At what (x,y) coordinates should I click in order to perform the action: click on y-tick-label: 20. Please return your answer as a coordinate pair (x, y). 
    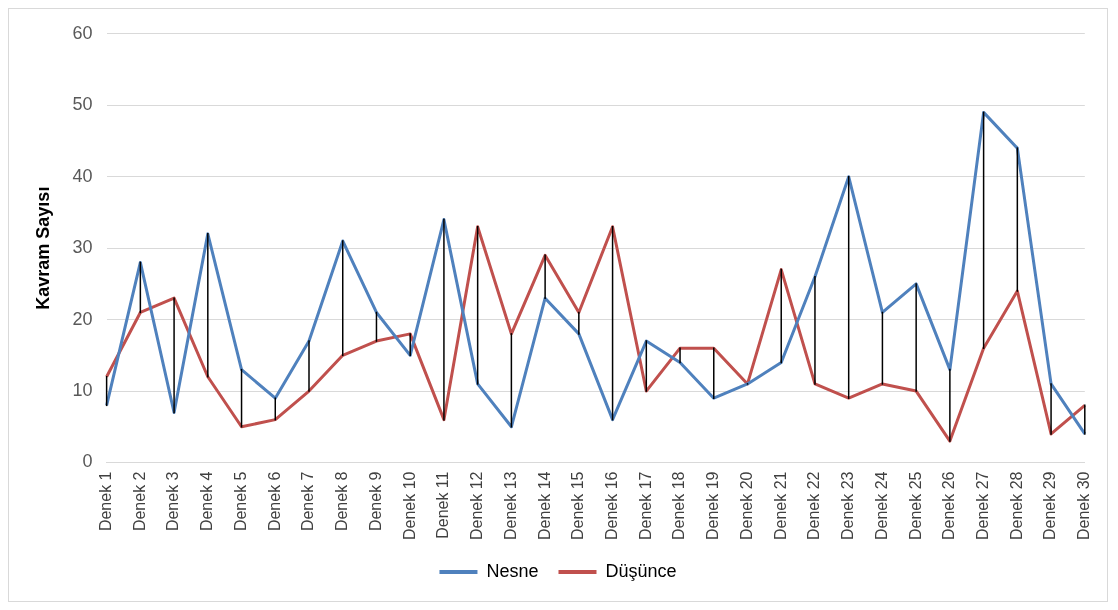
    Looking at the image, I should click on (82, 318).